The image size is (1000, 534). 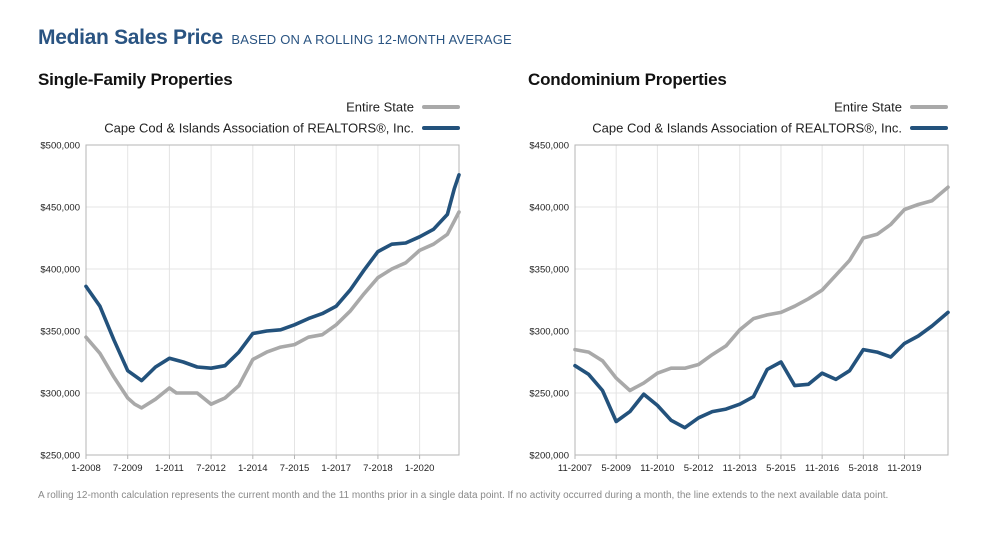 What do you see at coordinates (60, 332) in the screenshot?
I see `single-family-y-tick-label: $350,000` at bounding box center [60, 332].